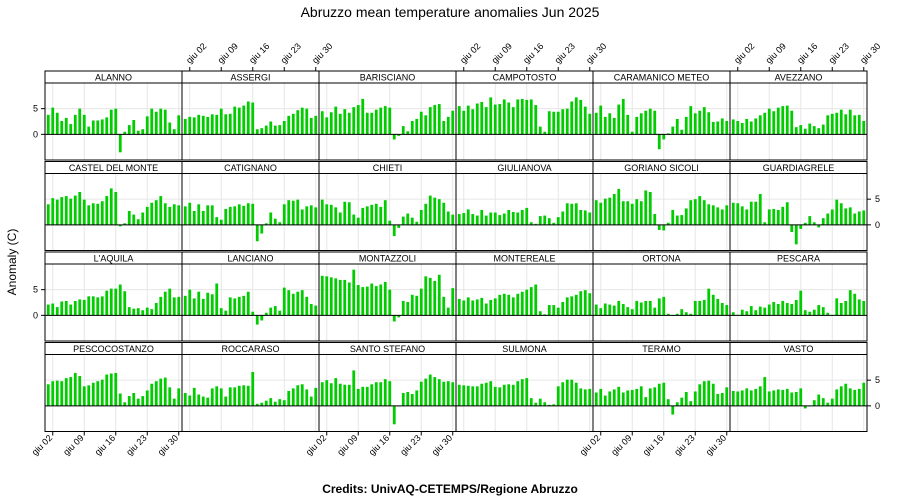  What do you see at coordinates (662, 78) in the screenshot?
I see `panel-title: CARAMANICO METEO` at bounding box center [662, 78].